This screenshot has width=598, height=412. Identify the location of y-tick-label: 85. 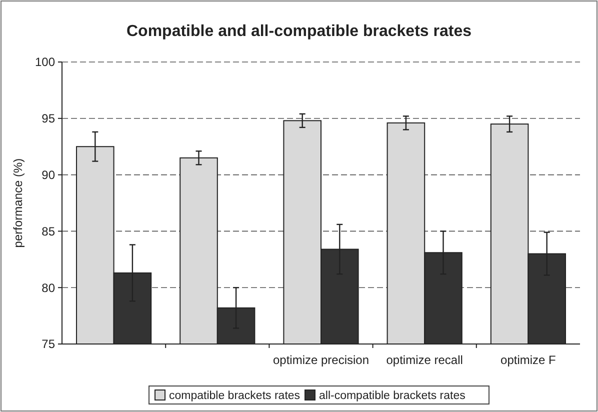
(49, 231).